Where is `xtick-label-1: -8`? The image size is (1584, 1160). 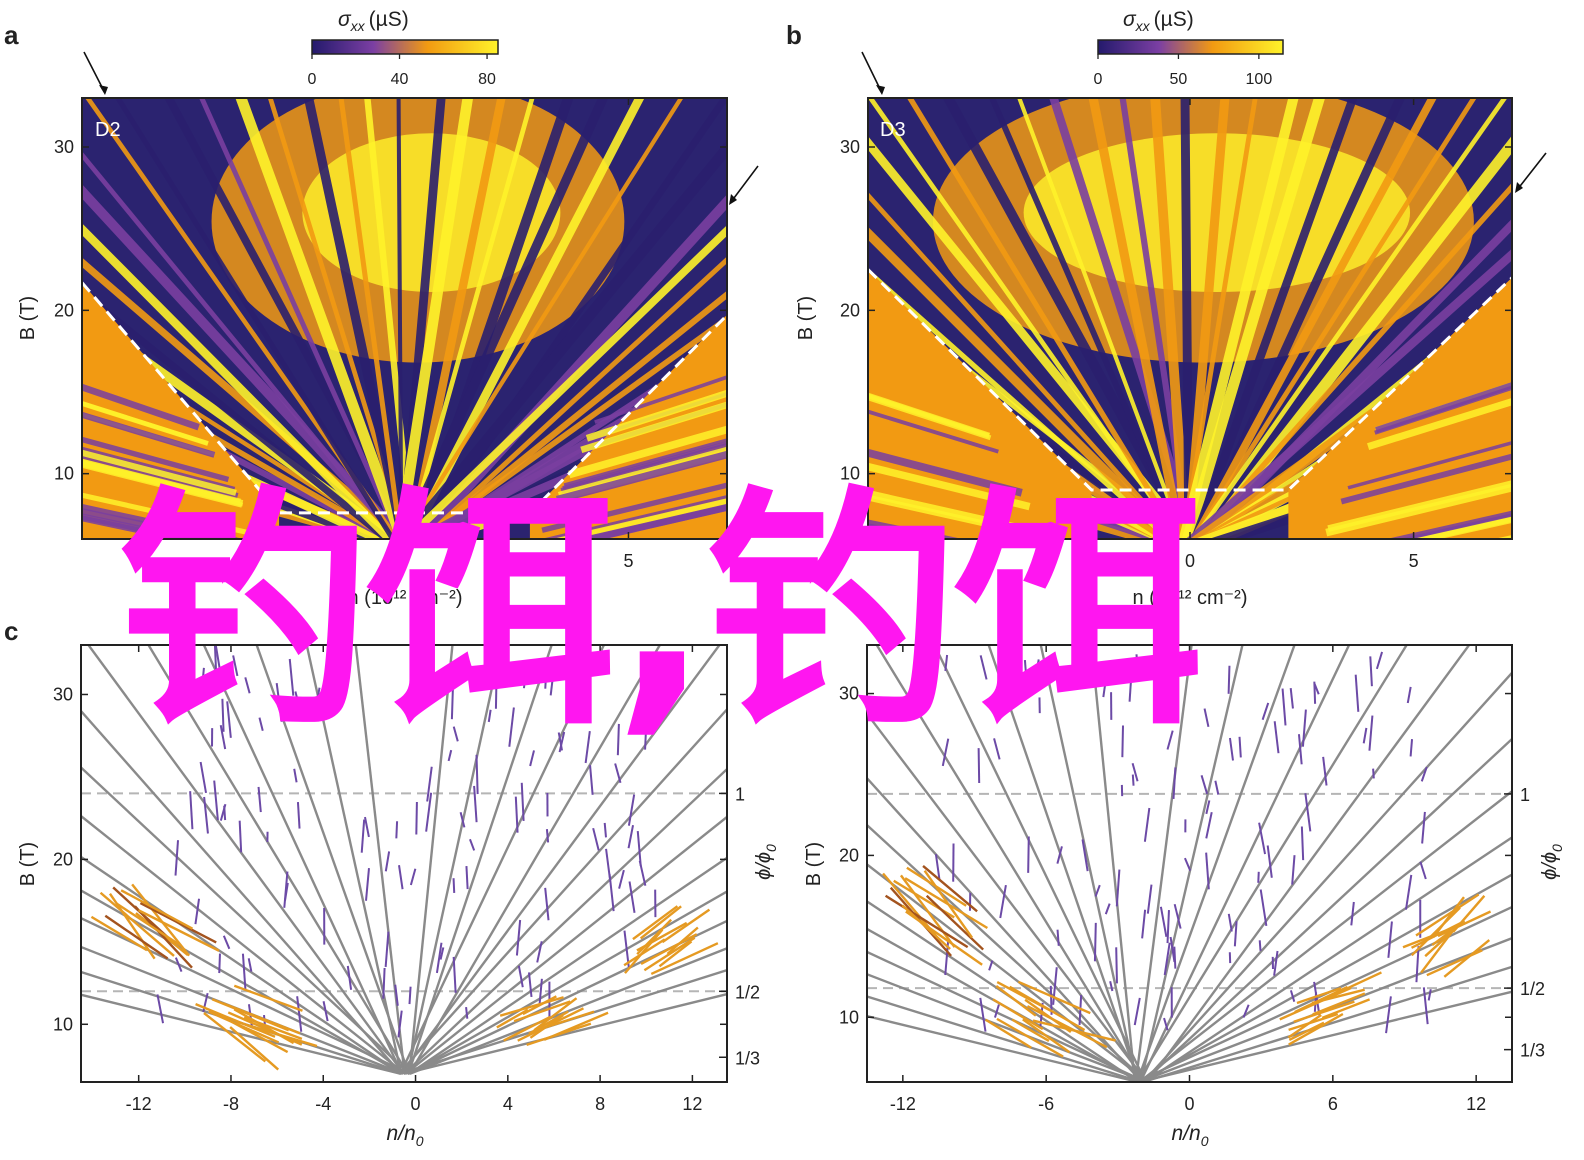 xtick-label-1: -8 is located at coordinates (231, 1104).